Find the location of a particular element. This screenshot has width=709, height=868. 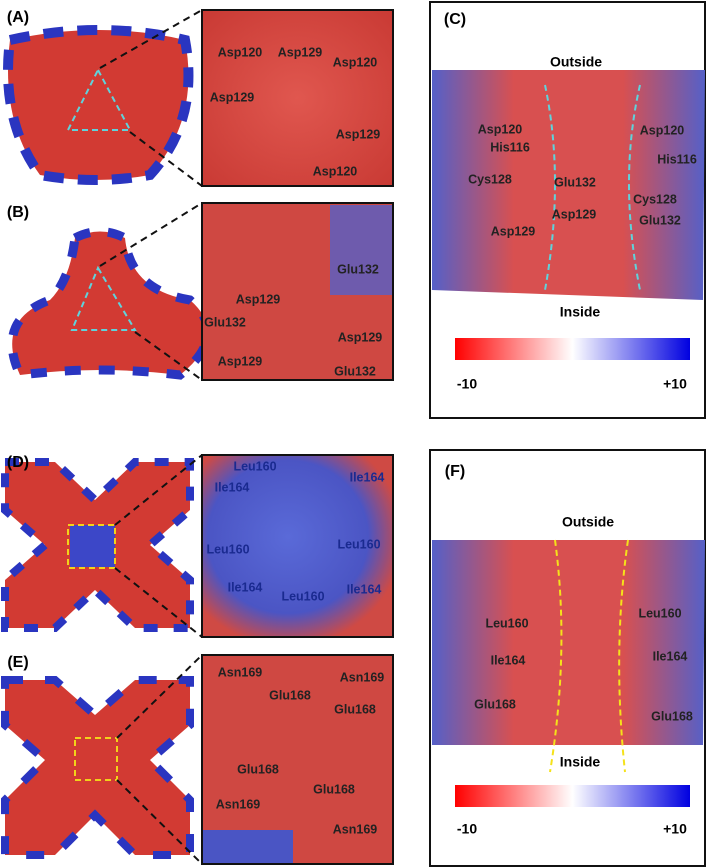

panel-label: (F) is located at coordinates (455, 471).